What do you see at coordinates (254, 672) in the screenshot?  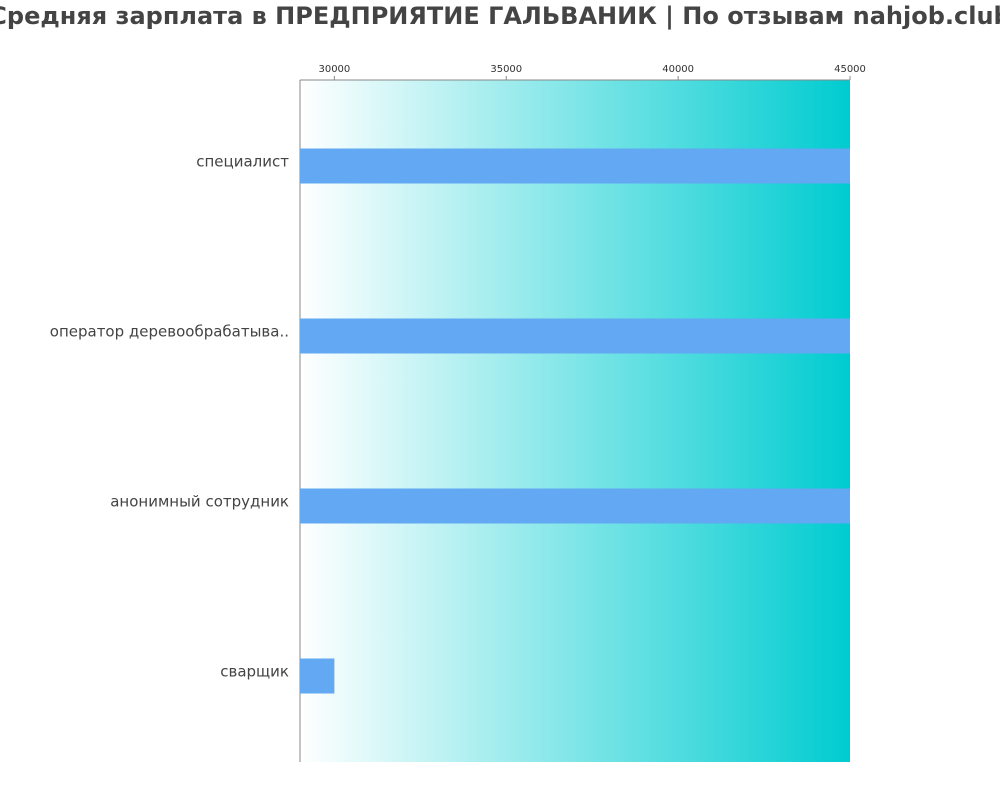 I see `category-label: сварщик` at bounding box center [254, 672].